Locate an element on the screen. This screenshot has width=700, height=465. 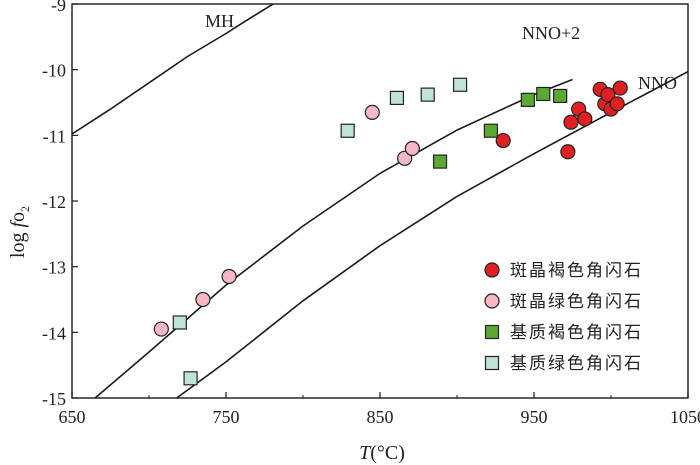
y-tick-label-15: -15 is located at coordinates (54, 399).